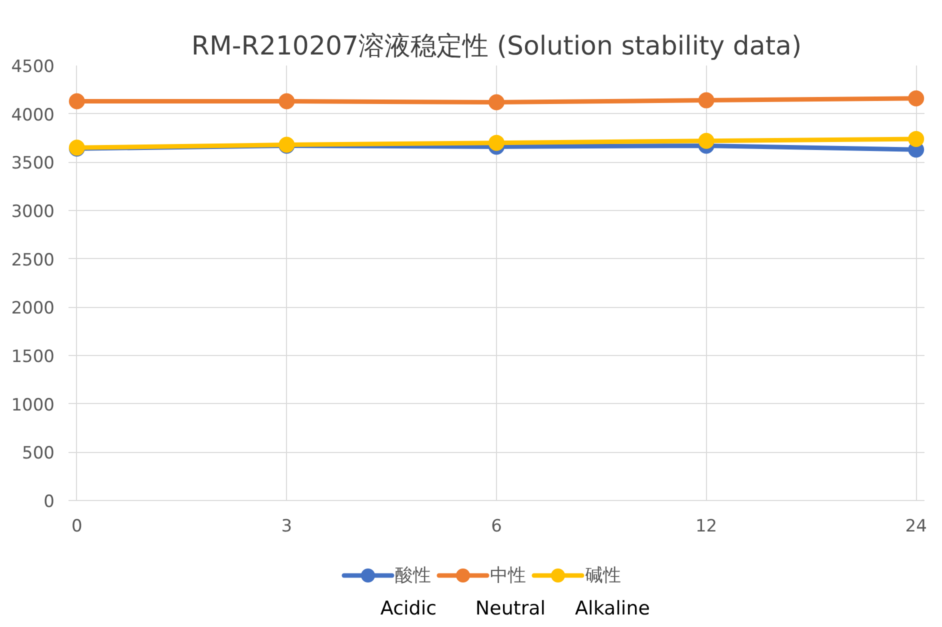  What do you see at coordinates (496, 47) in the screenshot?
I see `chart-title: RM-R210207溶液稳定性 (Solution stability data)` at bounding box center [496, 47].